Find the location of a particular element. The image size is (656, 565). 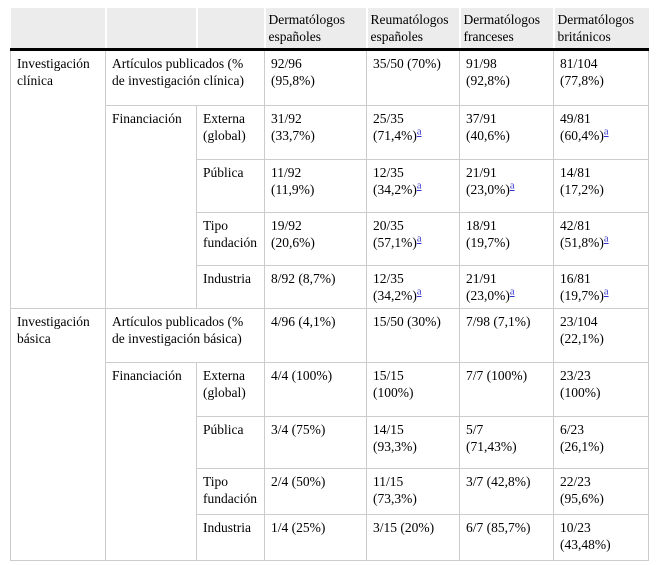

sub-label-cell-text: Externa (global) is located at coordinates (224, 384).